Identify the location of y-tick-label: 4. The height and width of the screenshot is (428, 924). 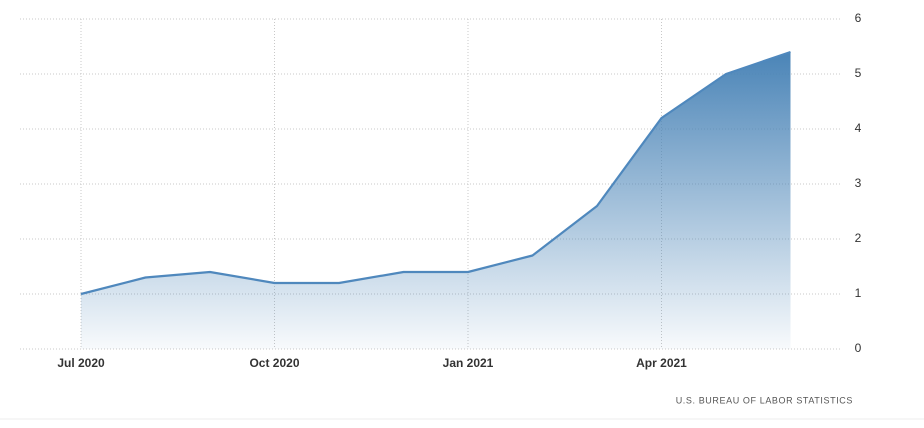
(858, 128).